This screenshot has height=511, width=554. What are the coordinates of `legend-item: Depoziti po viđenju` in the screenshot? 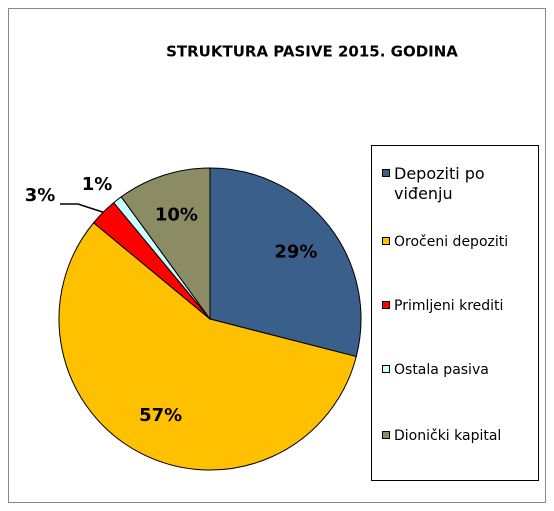 It's located at (463, 184).